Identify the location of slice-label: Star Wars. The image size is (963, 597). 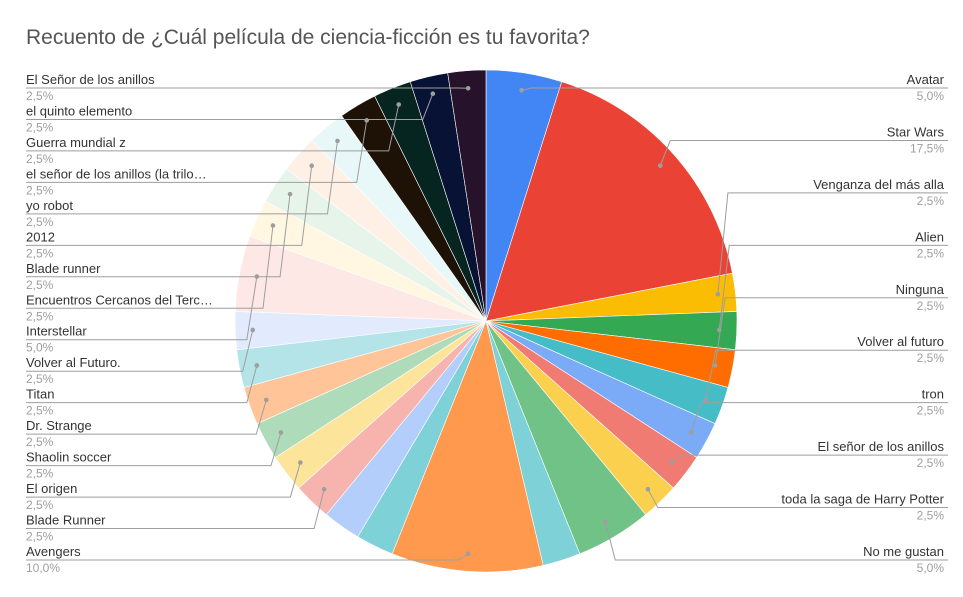
(916, 131).